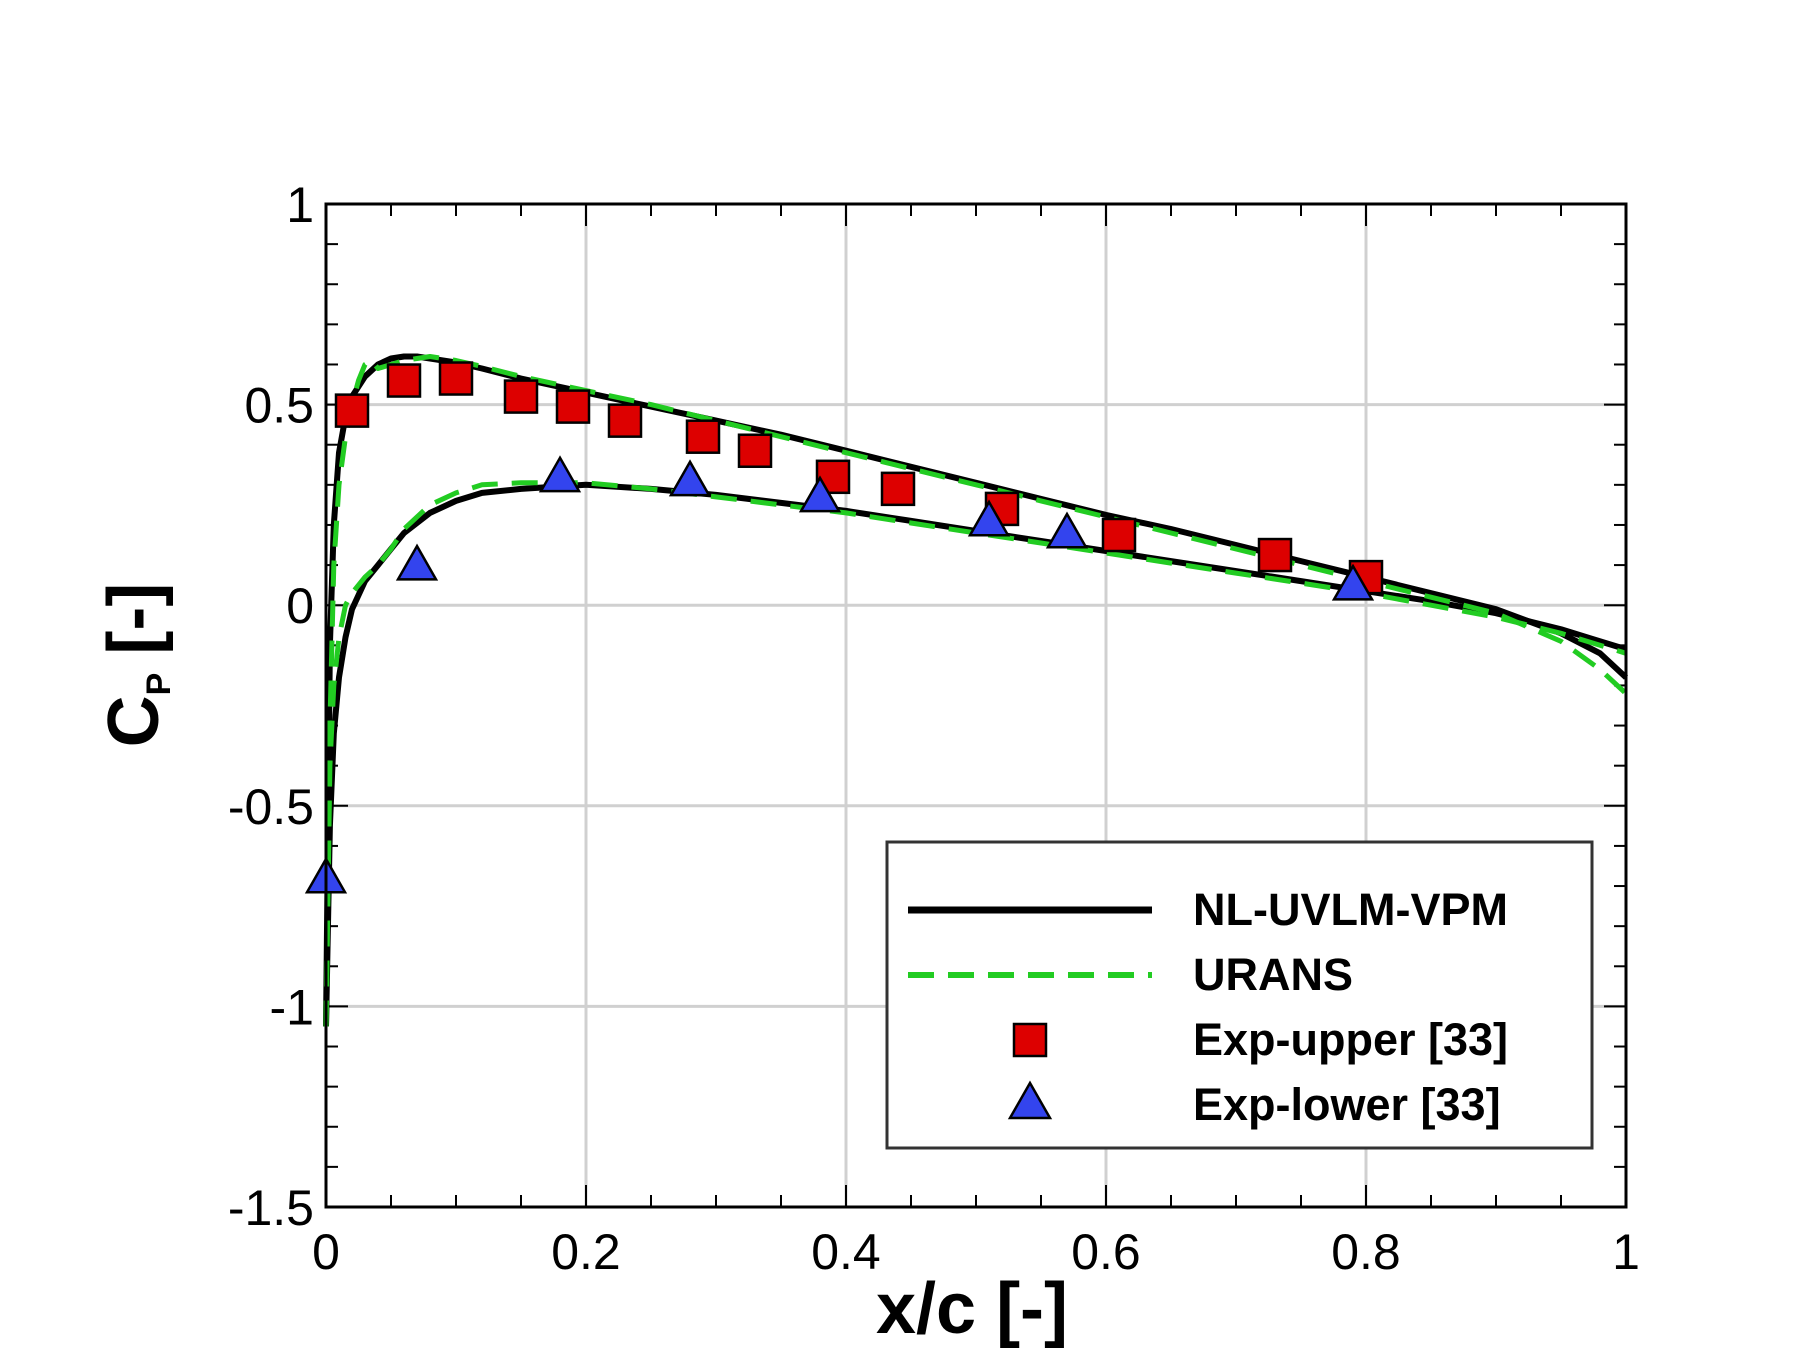 The image size is (1800, 1350). What do you see at coordinates (134, 619) in the screenshot?
I see `y-axis-title-unit: [-]` at bounding box center [134, 619].